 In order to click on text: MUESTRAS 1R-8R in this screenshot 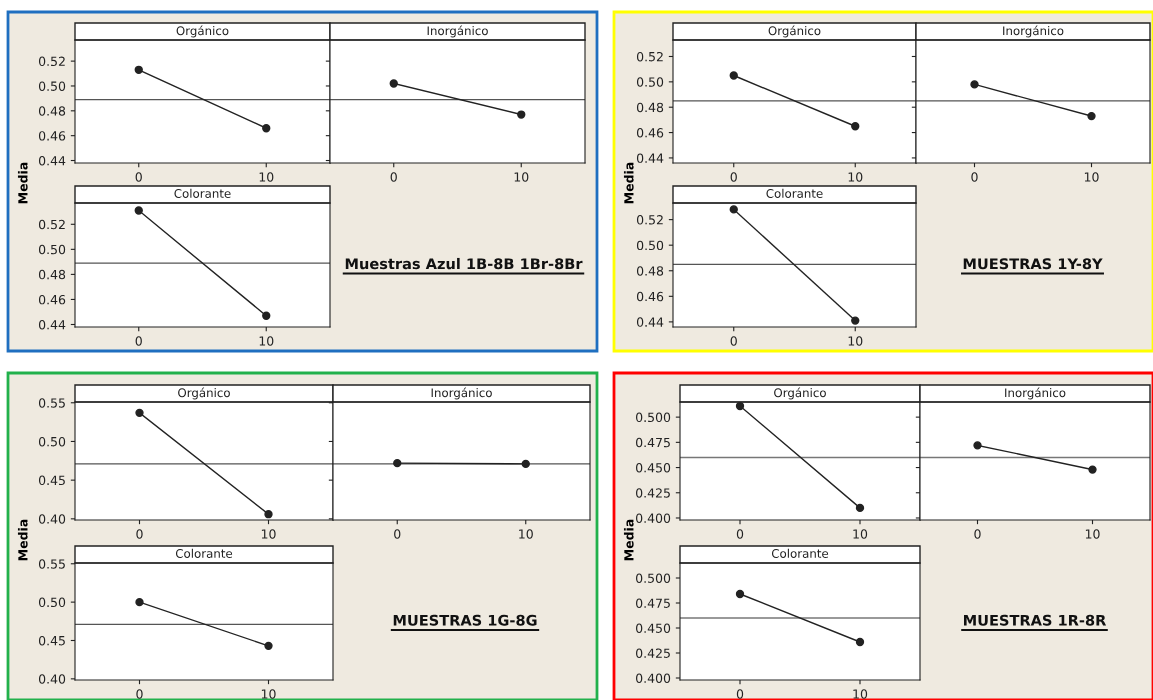, I will do `click(1035, 620)`.